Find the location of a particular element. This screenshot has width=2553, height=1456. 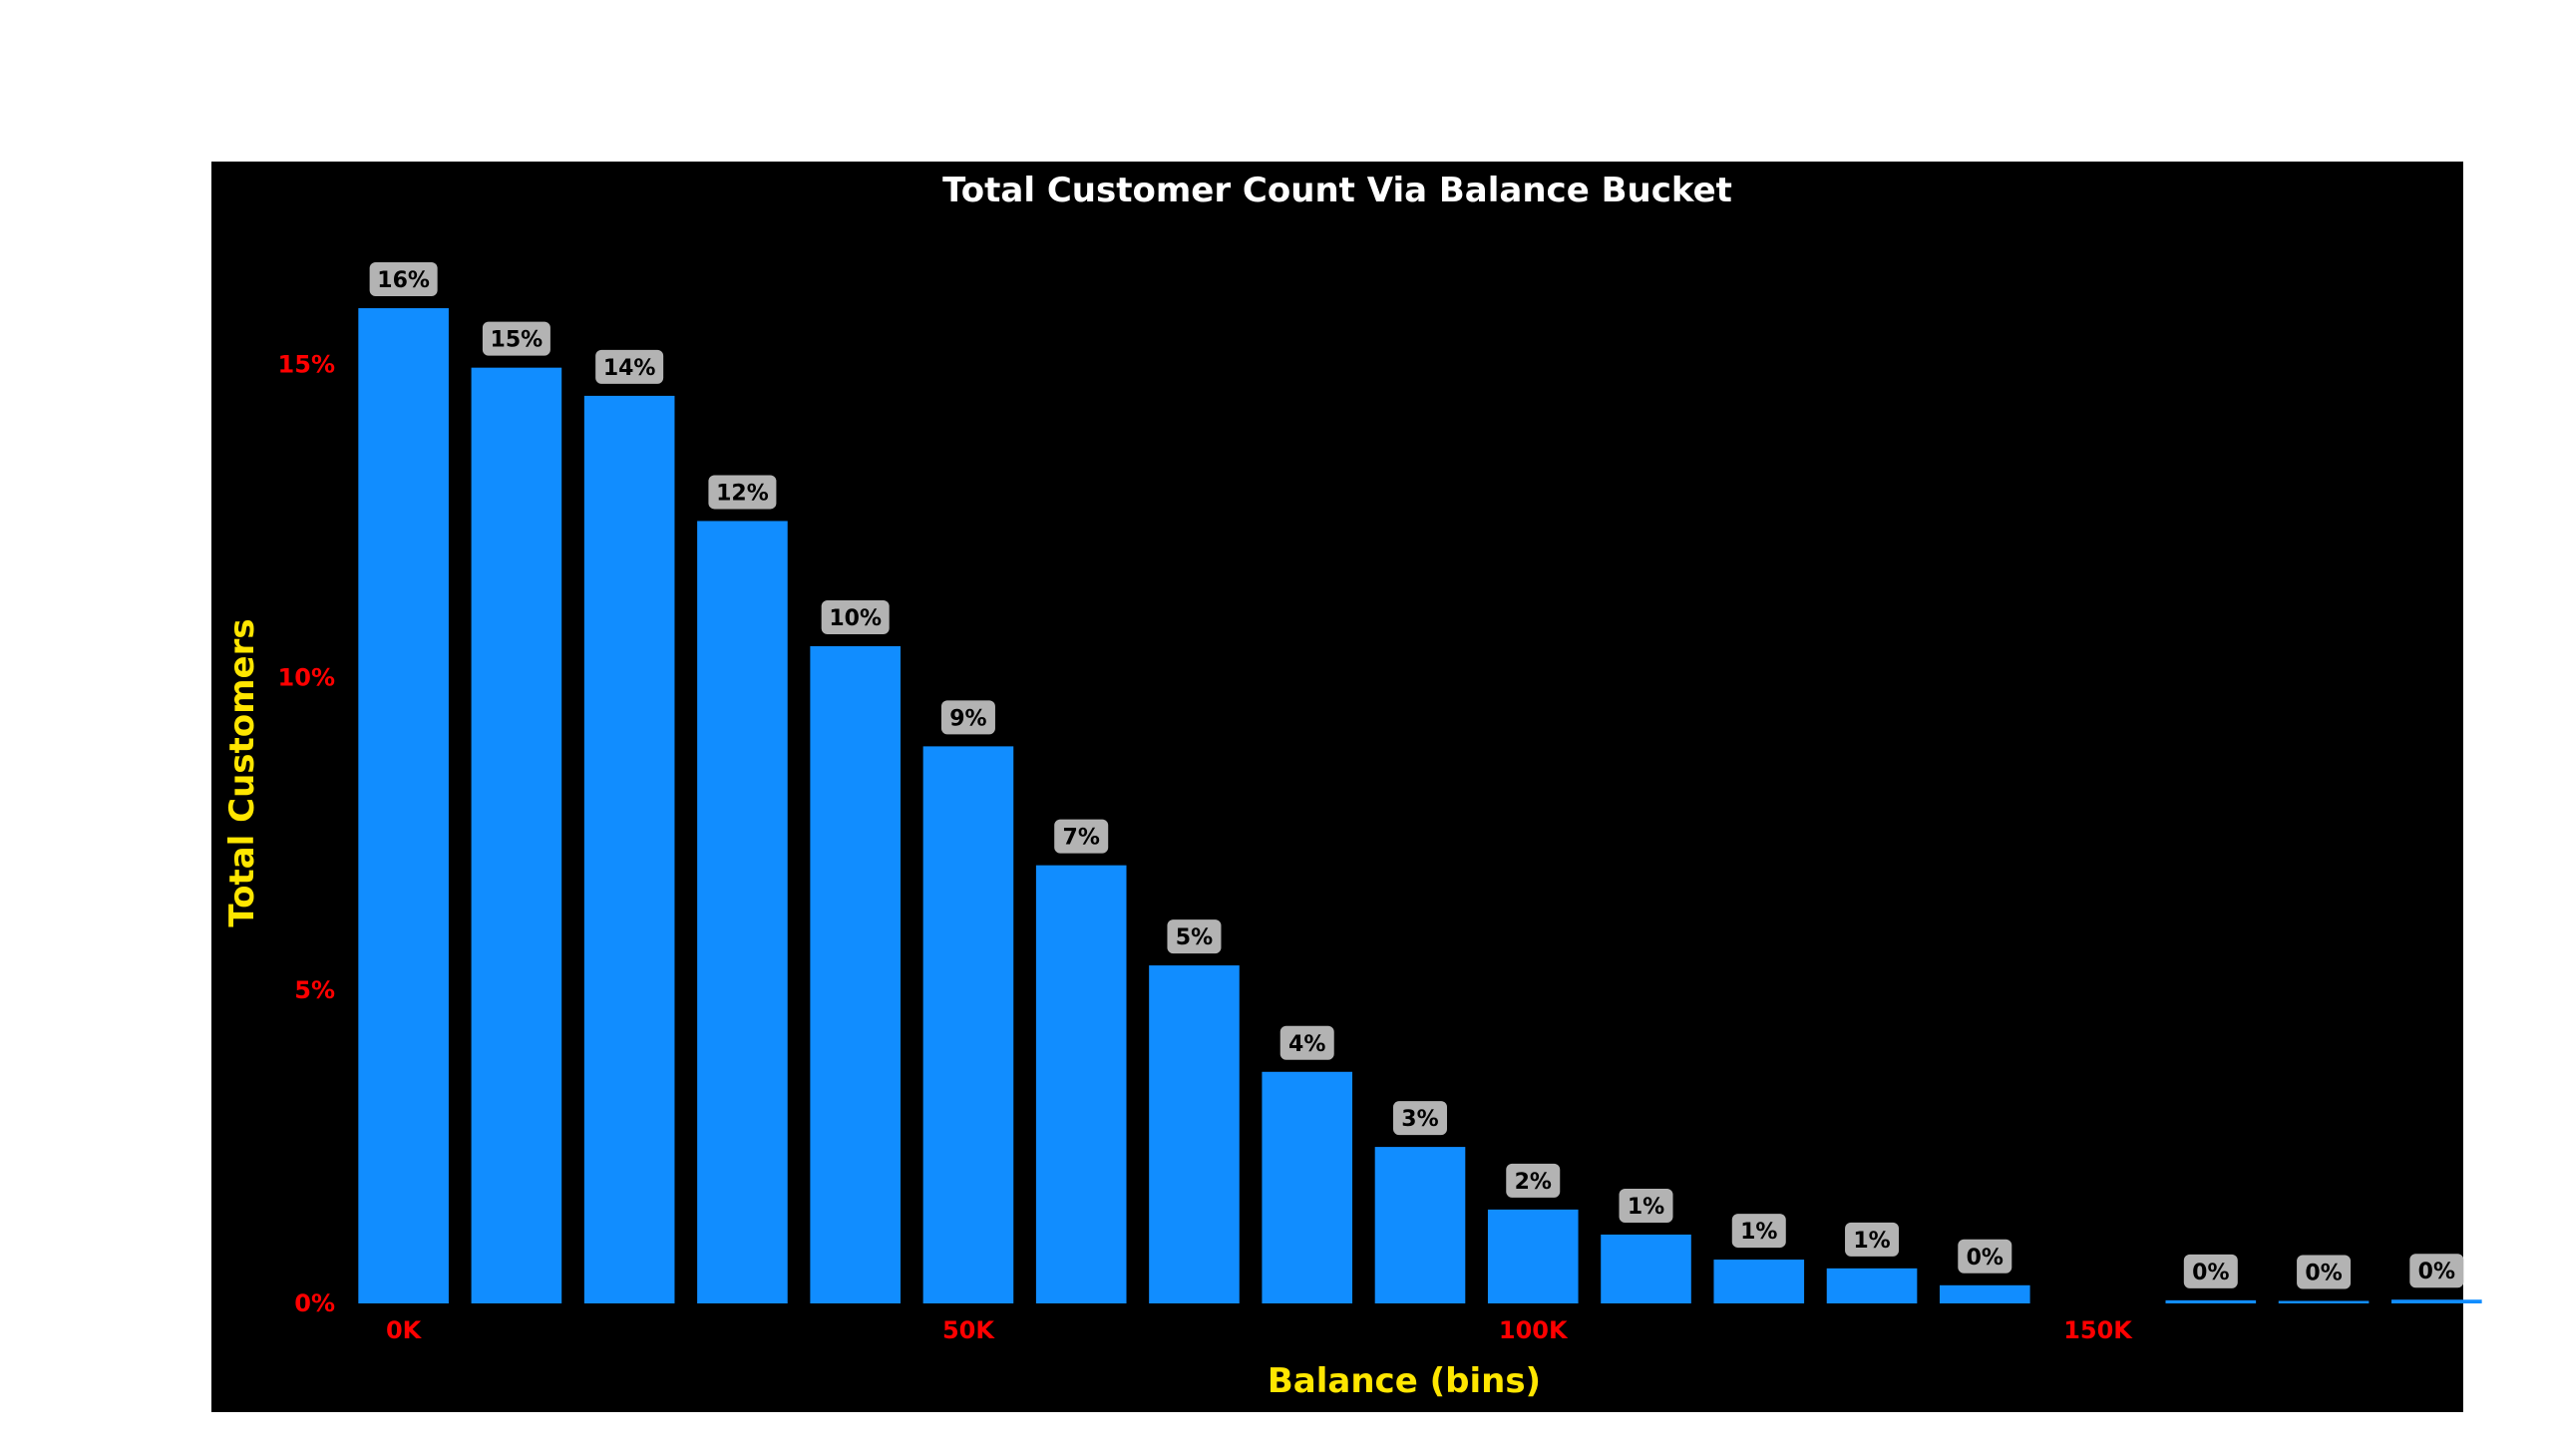

data-label: 14% is located at coordinates (630, 368).